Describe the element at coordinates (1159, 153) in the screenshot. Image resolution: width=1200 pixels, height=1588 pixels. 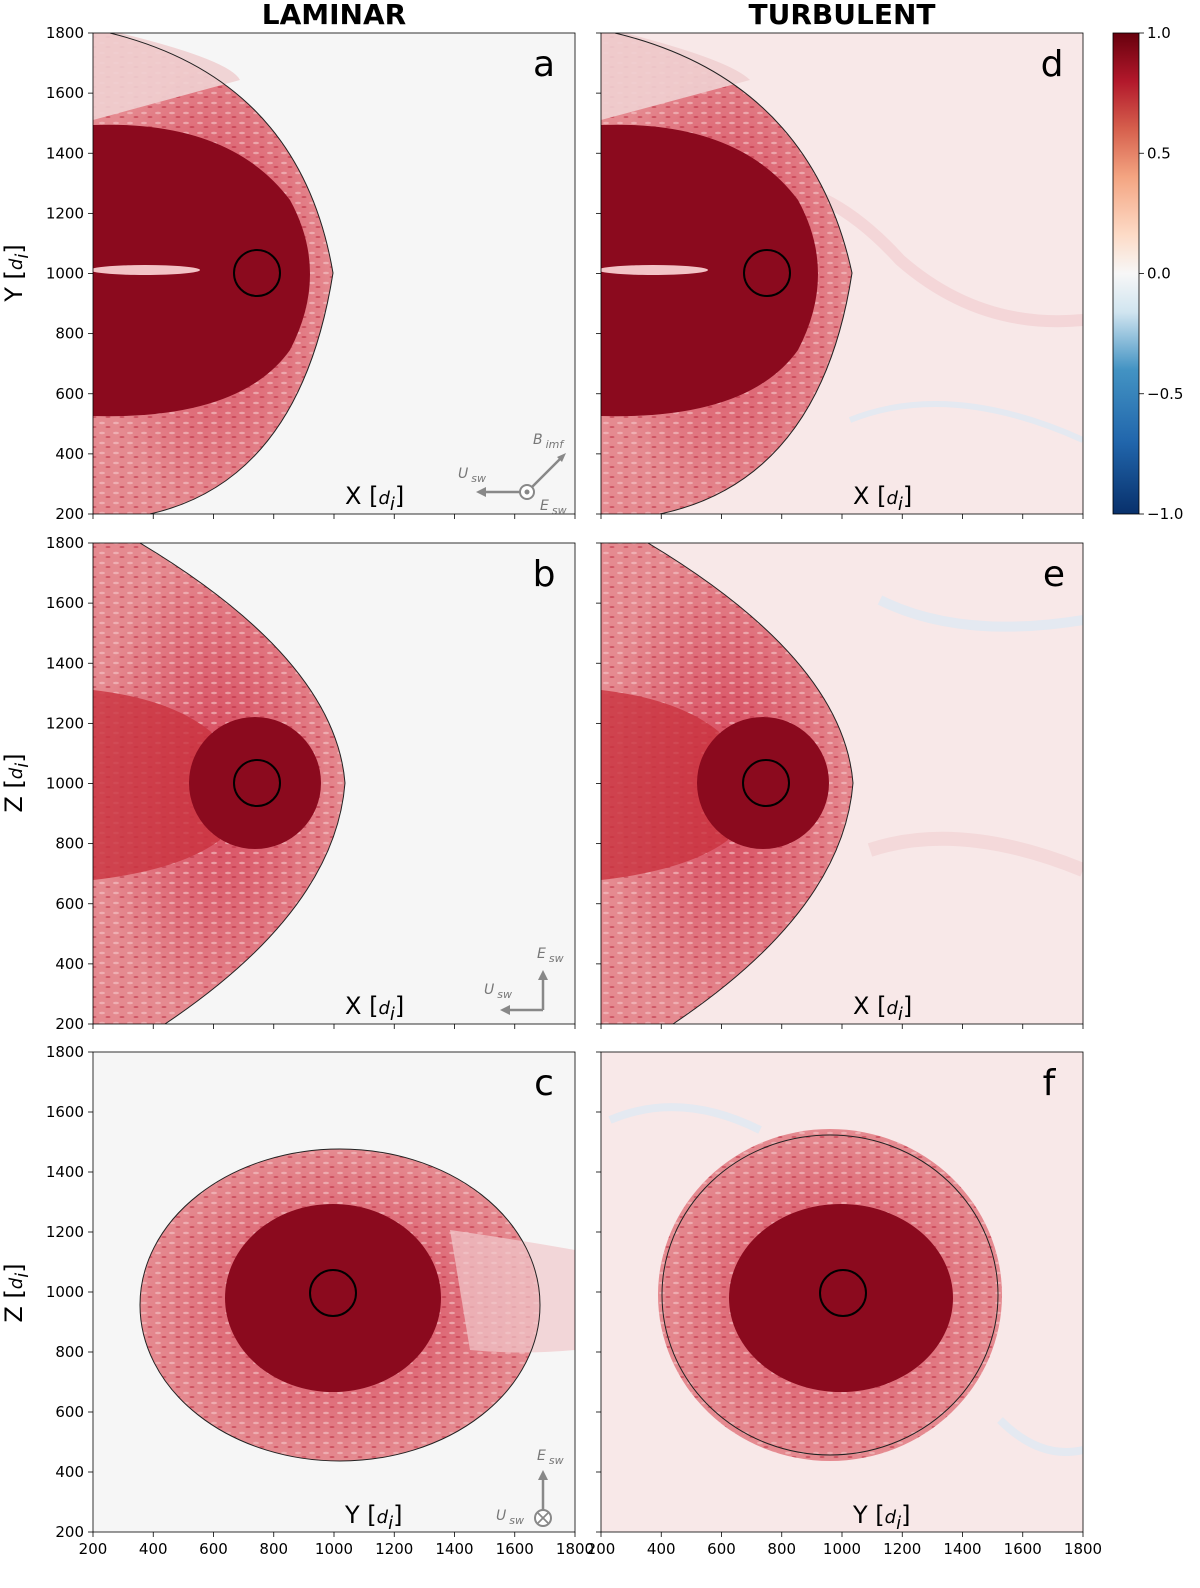
I see `colorbar-tick-label: 0.5` at that location.